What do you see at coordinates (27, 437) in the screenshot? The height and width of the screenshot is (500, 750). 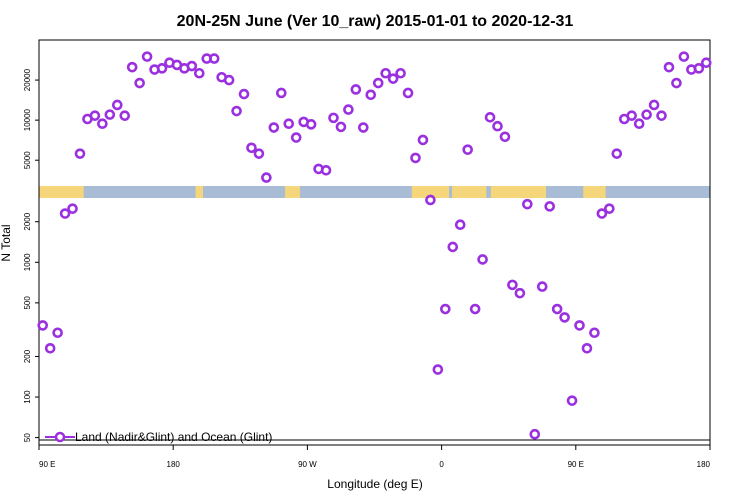 I see `y-tick-label: 50` at bounding box center [27, 437].